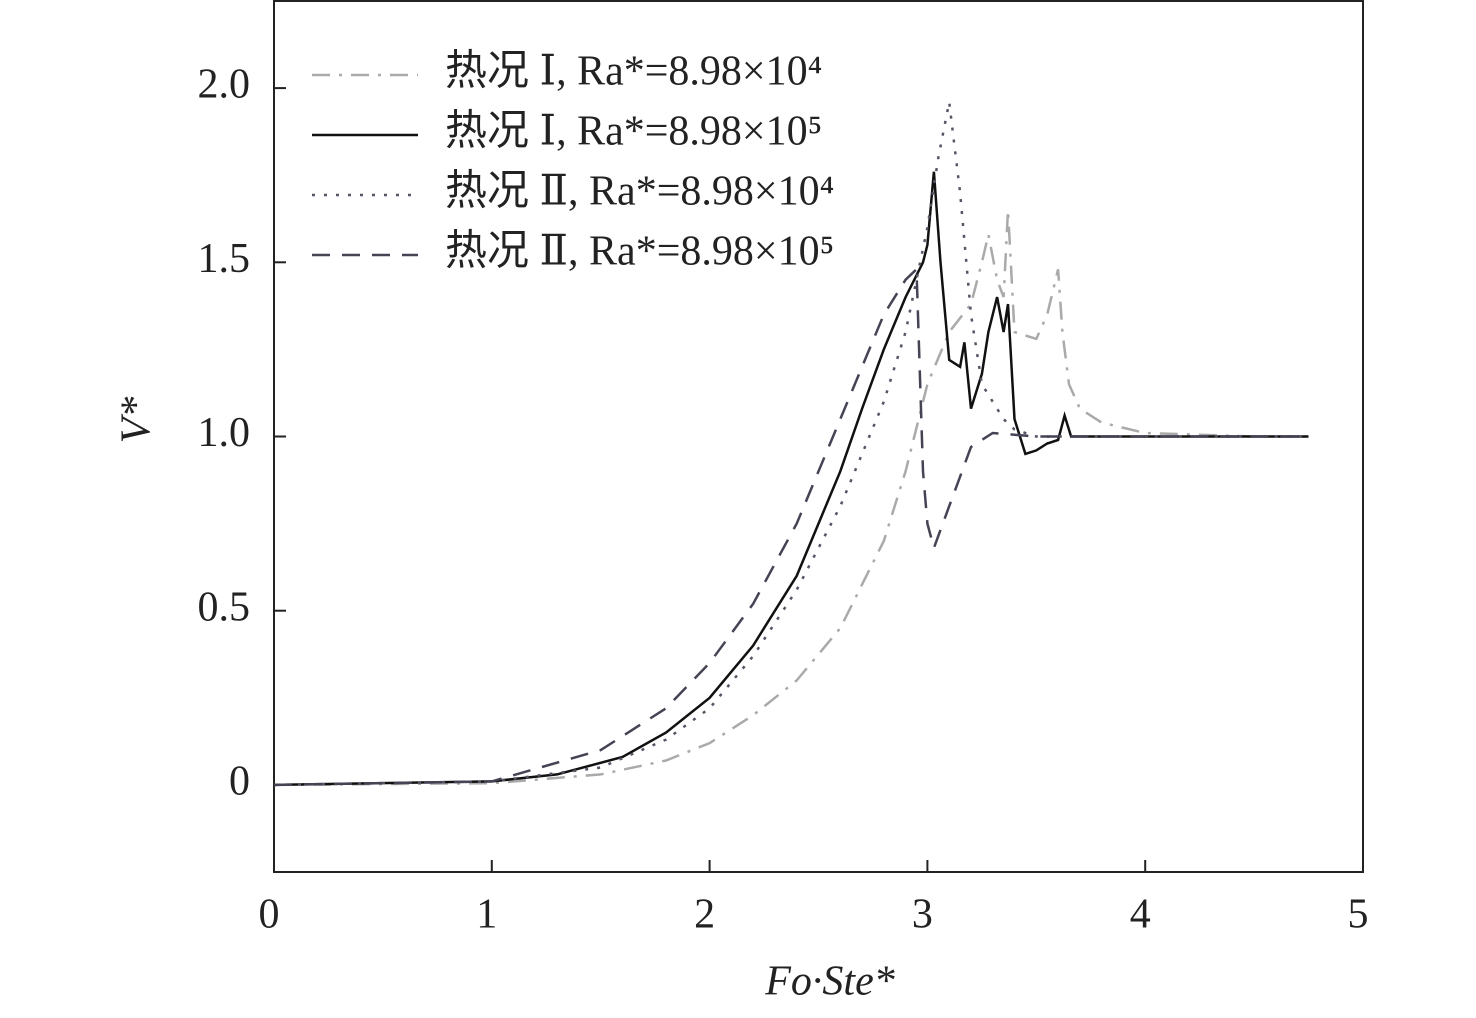 This screenshot has height=1018, width=1476. I want to click on y-tick-label: 0.5, so click(224, 607).